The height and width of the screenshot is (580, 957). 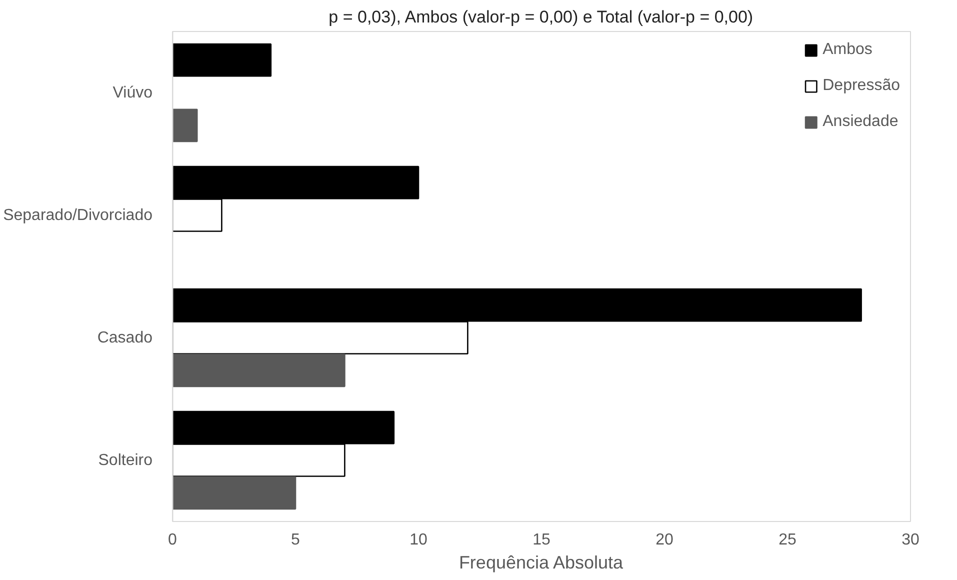 What do you see at coordinates (419, 540) in the screenshot?
I see `x-tick-label: 10` at bounding box center [419, 540].